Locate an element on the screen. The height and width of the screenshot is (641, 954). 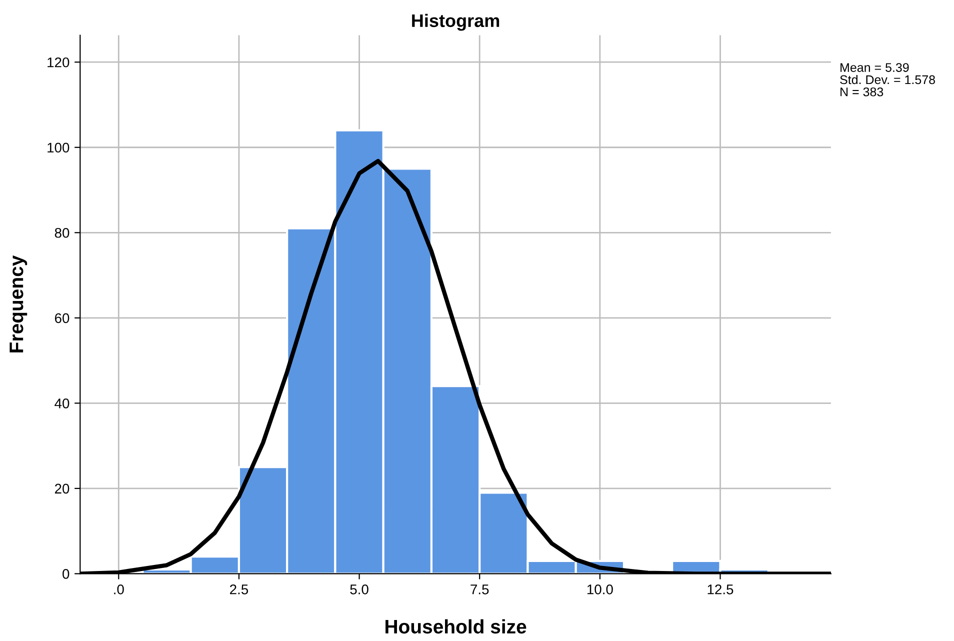
x-tick-label: 5.0 is located at coordinates (359, 589).